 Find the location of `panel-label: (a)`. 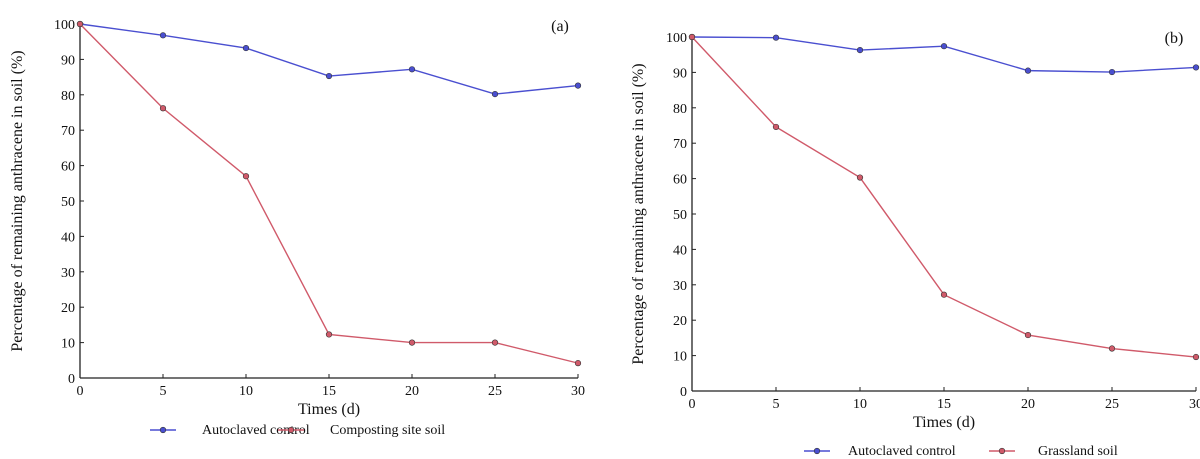

panel-label: (a) is located at coordinates (560, 26).